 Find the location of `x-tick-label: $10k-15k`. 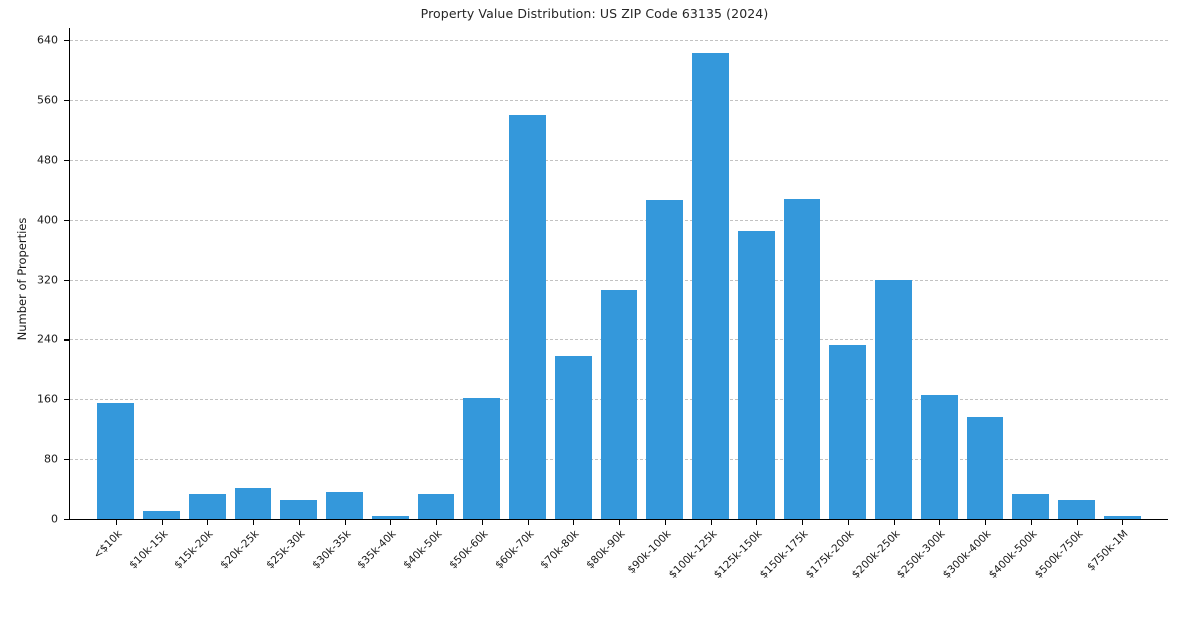

x-tick-label: $10k-15k is located at coordinates (148, 550).